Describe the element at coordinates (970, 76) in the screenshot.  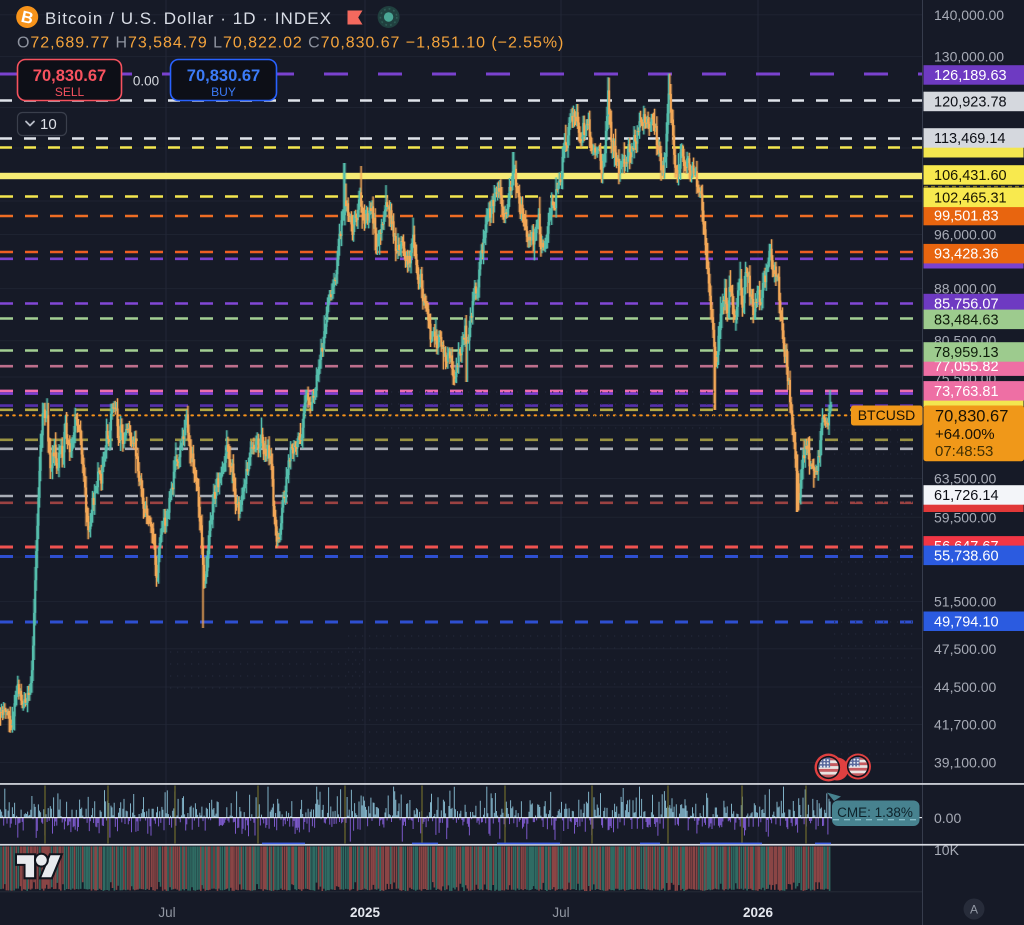
I see `svg-text: 126,189.63` at that location.